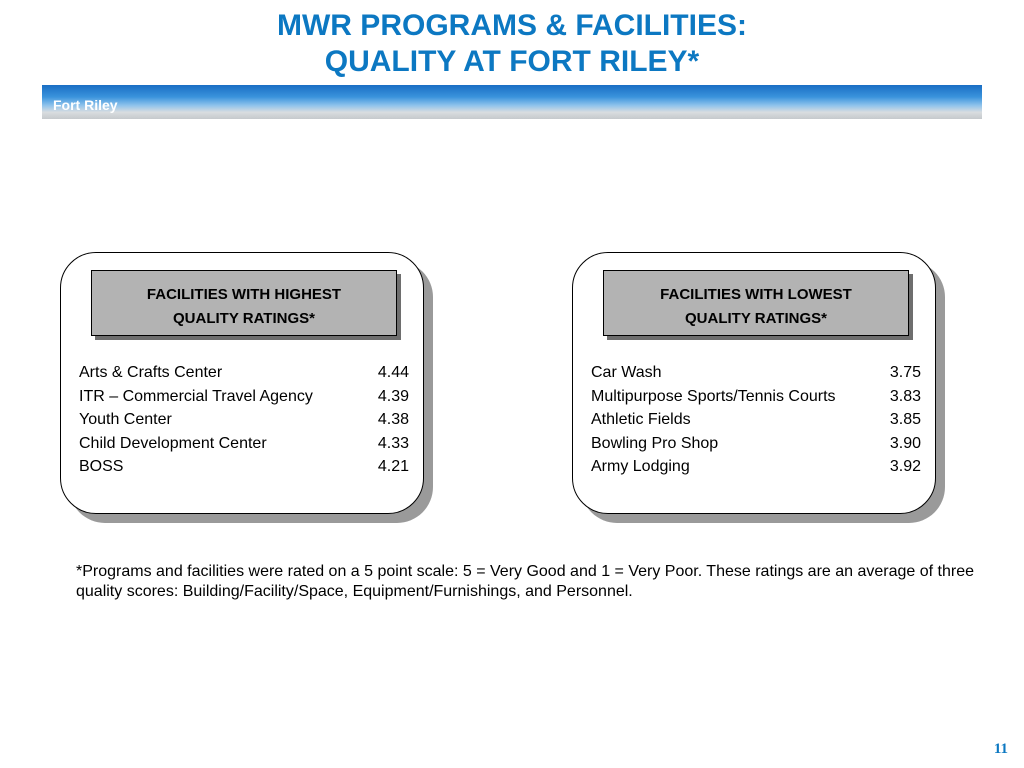  What do you see at coordinates (393, 419) in the screenshot?
I see `facility-rating: 4.38` at bounding box center [393, 419].